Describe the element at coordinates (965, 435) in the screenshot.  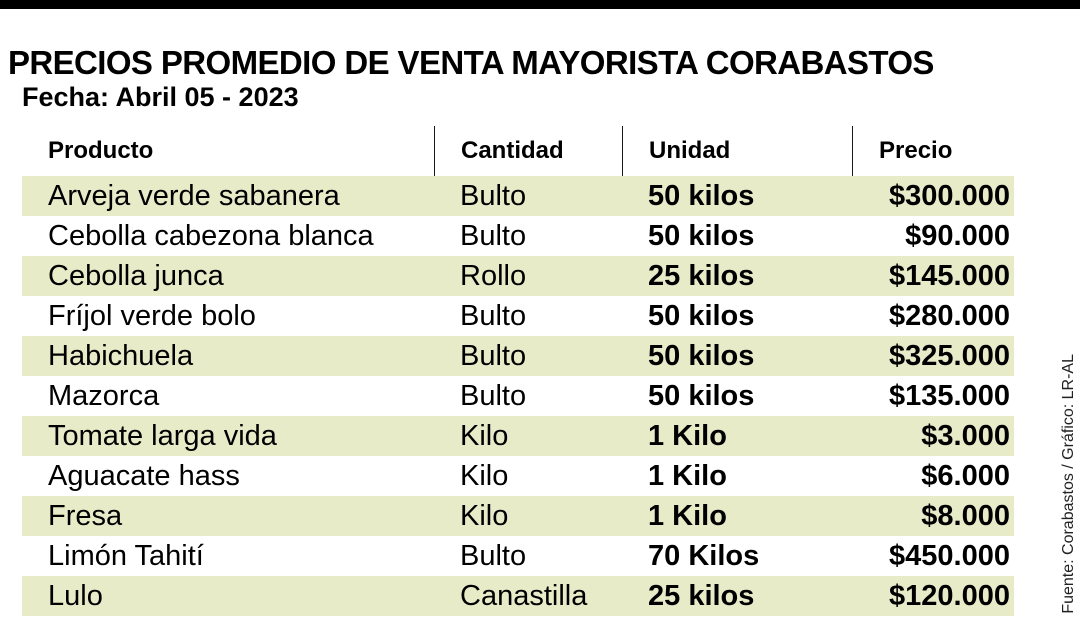
I see `price-cell: $3.000` at that location.